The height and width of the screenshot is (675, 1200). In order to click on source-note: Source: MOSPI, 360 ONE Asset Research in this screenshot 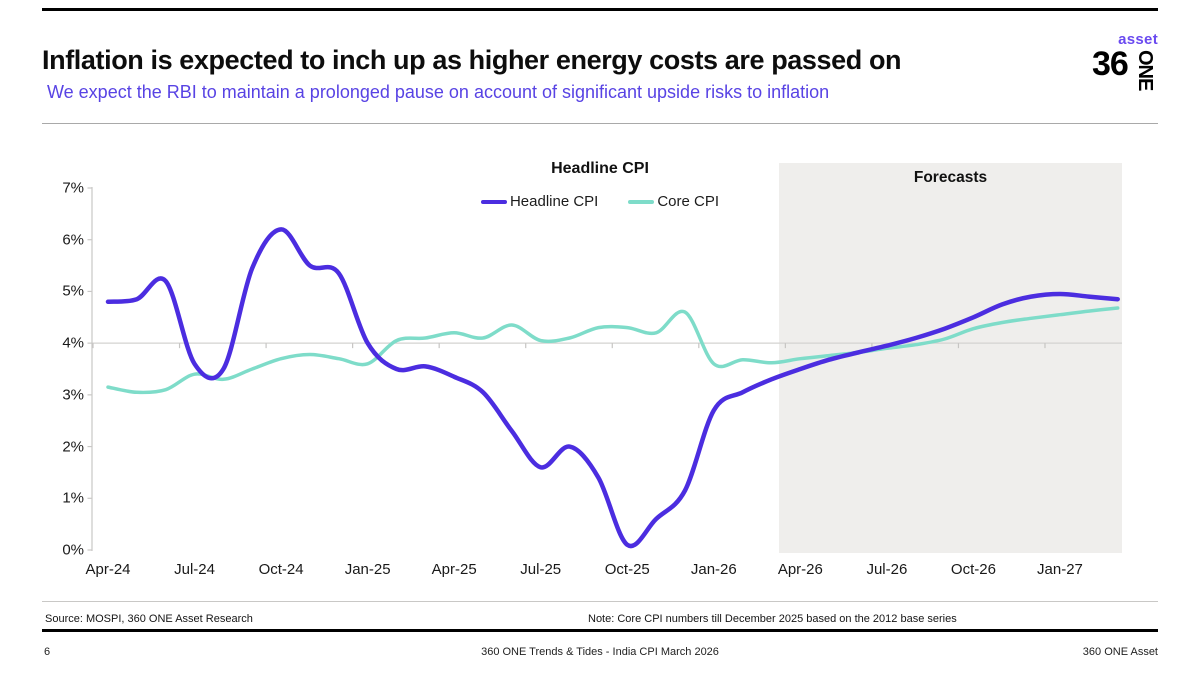, I will do `click(149, 619)`.